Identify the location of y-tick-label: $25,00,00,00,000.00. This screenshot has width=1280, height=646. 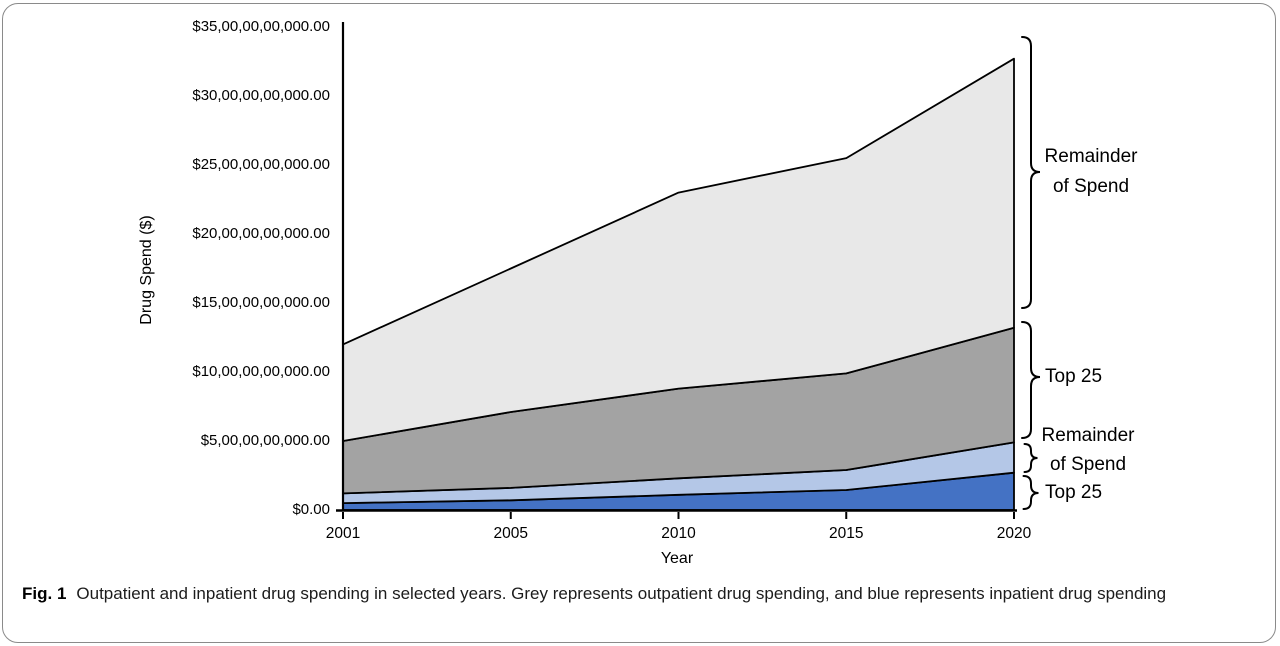
(261, 164).